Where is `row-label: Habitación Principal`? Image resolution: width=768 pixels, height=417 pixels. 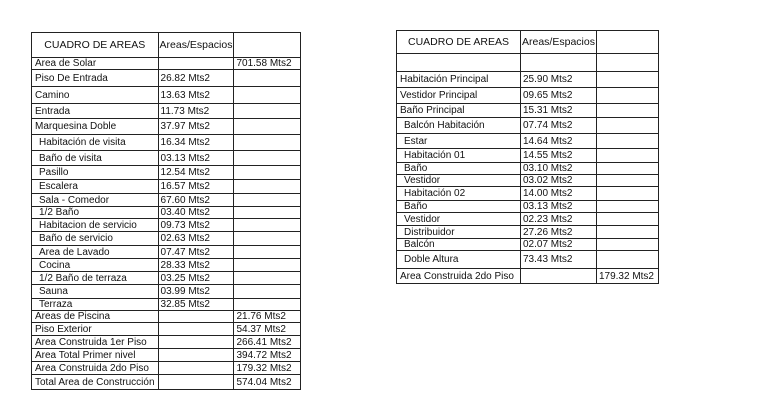
row-label: Habitación Principal is located at coordinates (458, 79).